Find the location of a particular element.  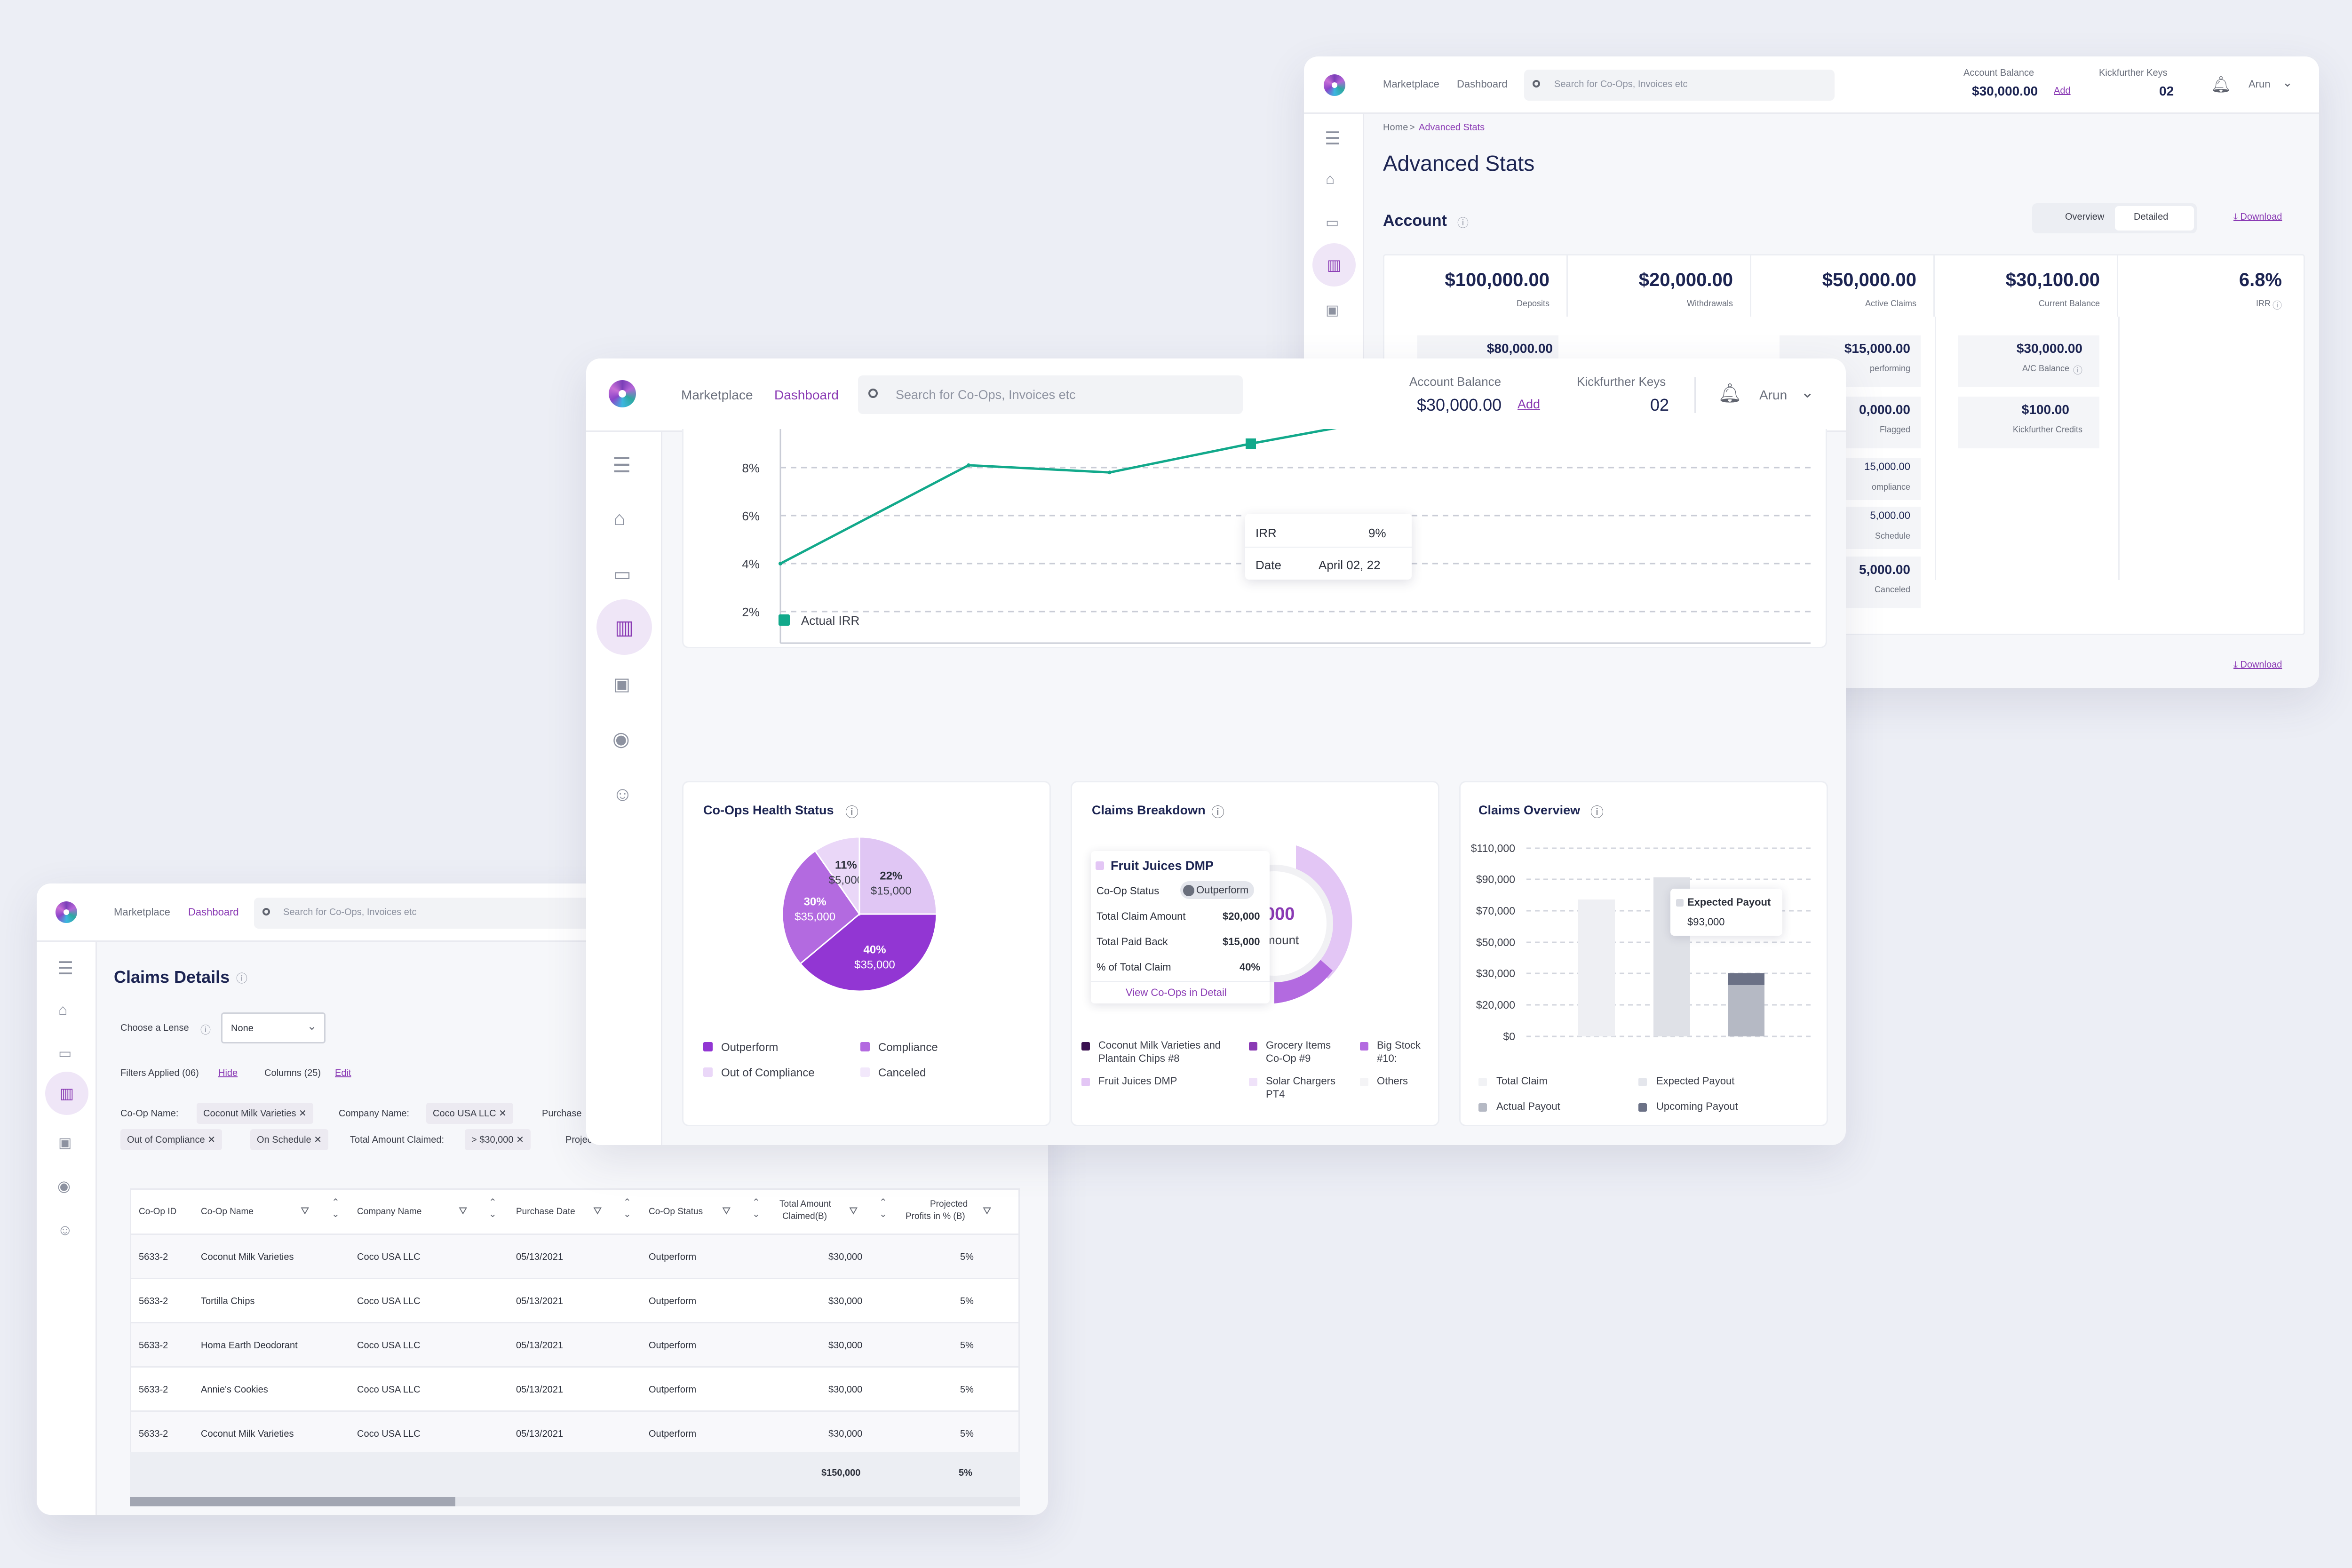

table-total-row: $150,000 5% is located at coordinates (575, 1474).